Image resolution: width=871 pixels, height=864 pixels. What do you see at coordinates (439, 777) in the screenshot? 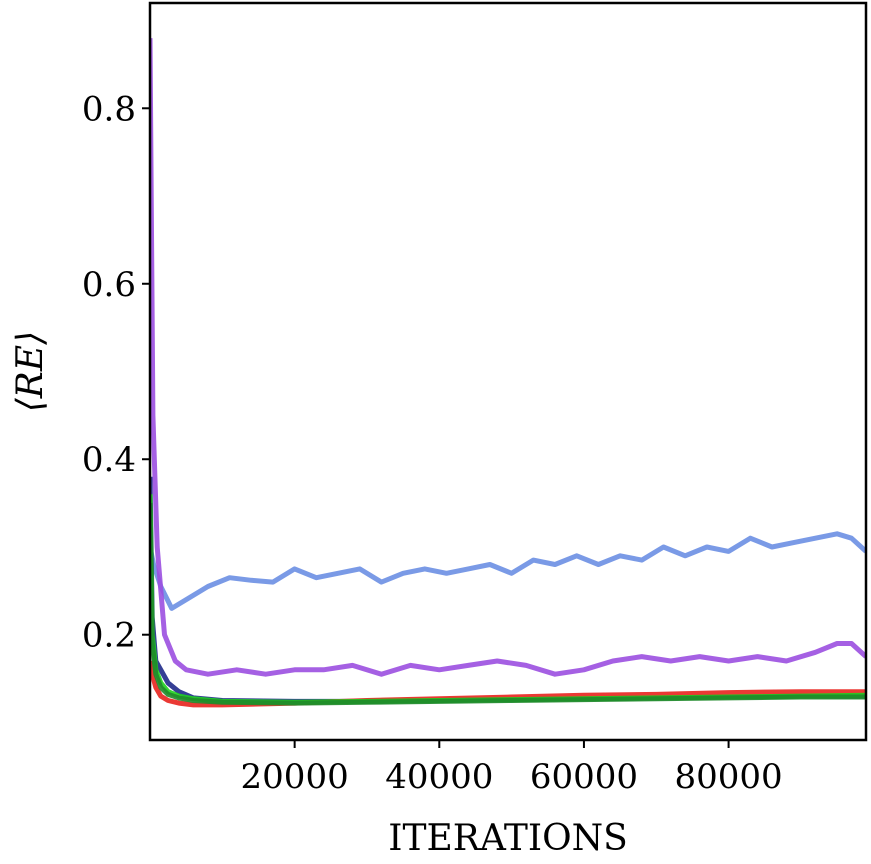
I see `x-tick-label: 40000` at bounding box center [439, 777].